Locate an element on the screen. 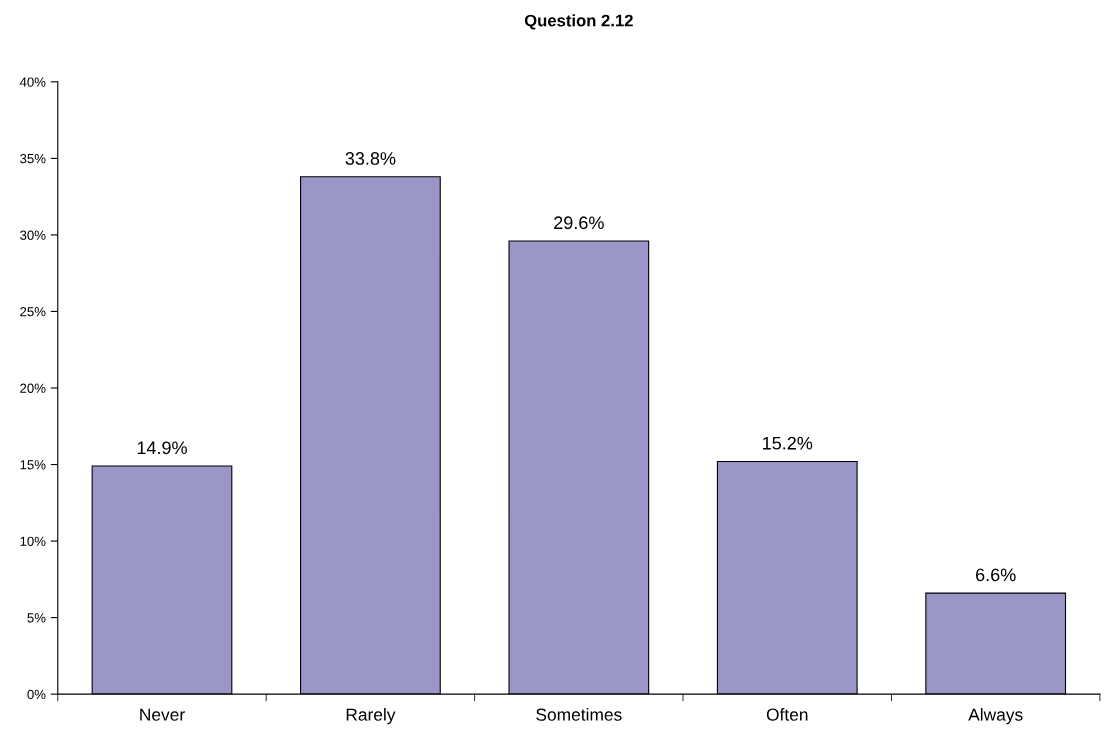  y-tick-label: 15% is located at coordinates (33, 465).